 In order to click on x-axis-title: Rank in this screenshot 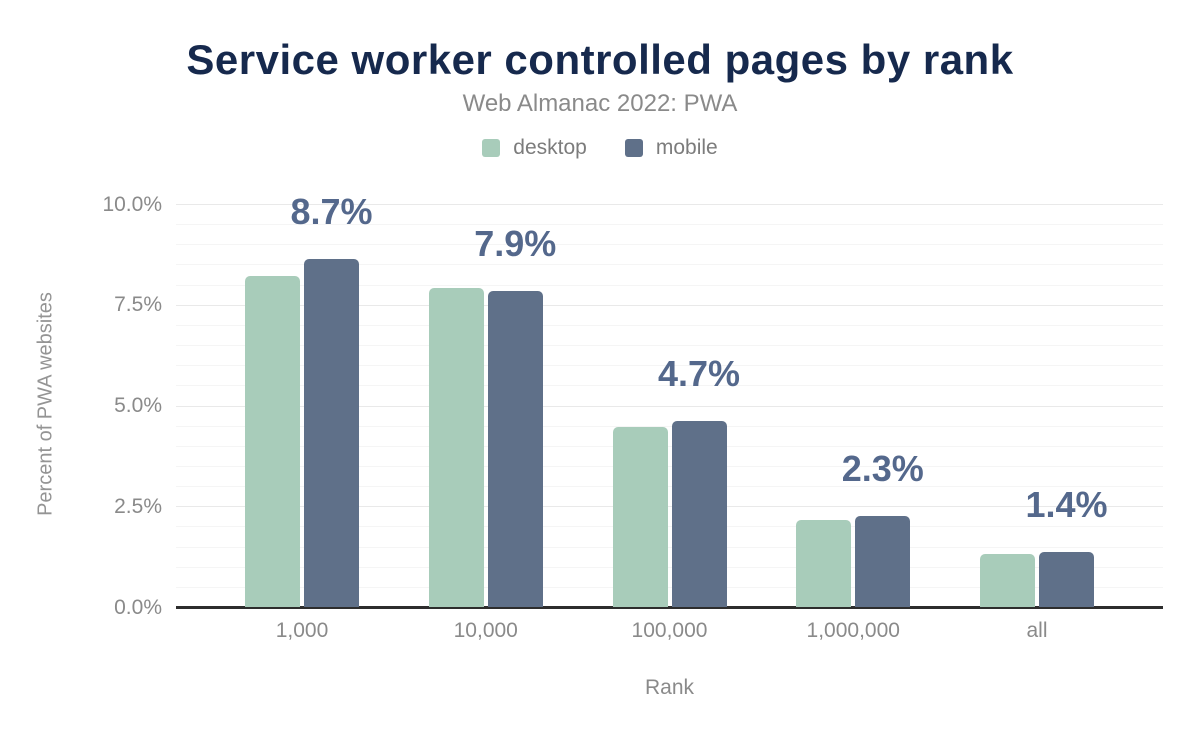, I will do `click(669, 687)`.